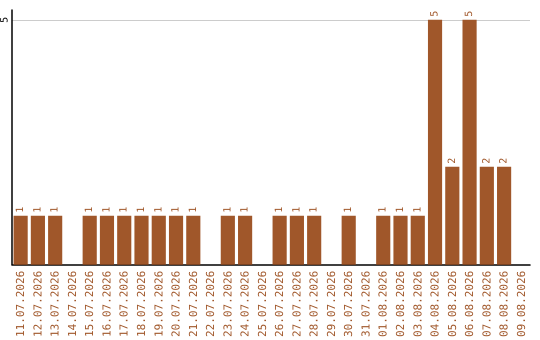  What do you see at coordinates (21, 304) in the screenshot?
I see `x-tick-label: 11.07.2026` at bounding box center [21, 304].